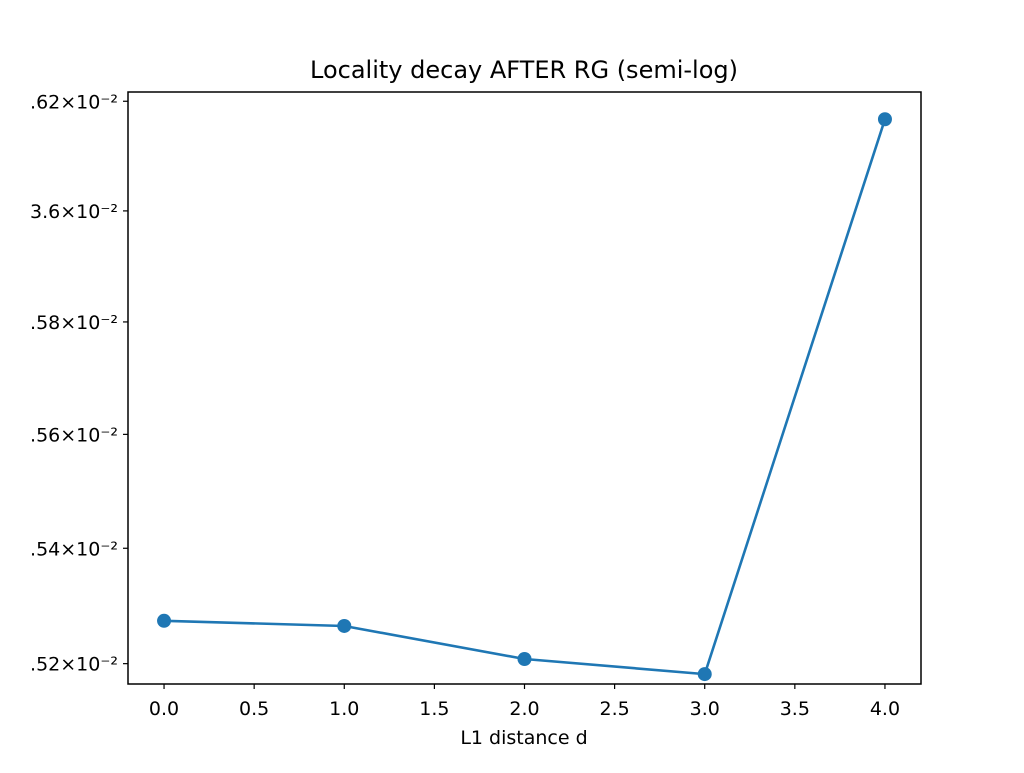  Describe the element at coordinates (434, 709) in the screenshot. I see `x-tick-label: 1.5` at that location.